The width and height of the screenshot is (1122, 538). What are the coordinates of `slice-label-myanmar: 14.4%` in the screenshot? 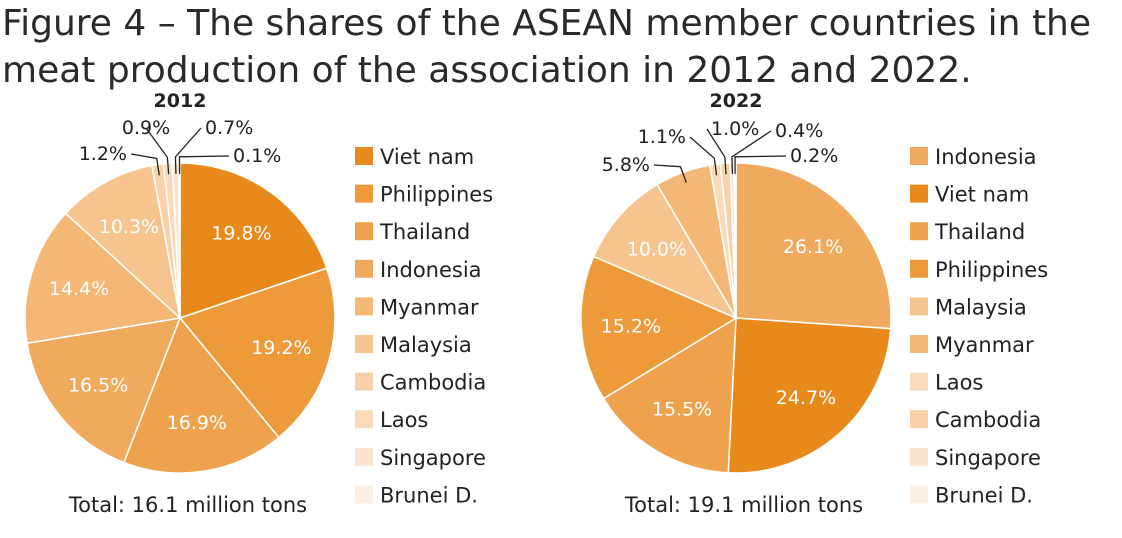 It's located at (79, 289).